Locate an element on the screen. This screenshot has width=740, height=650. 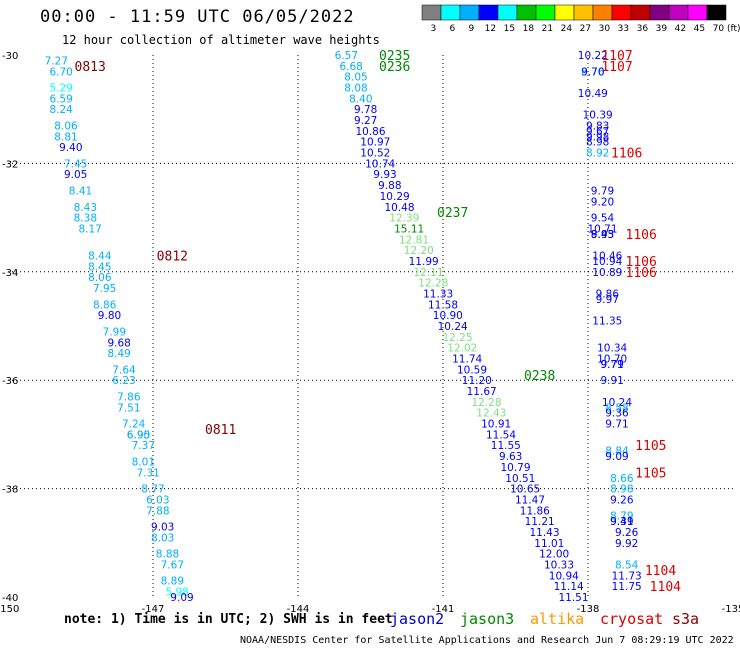
data-point-cryosat: 10.24 is located at coordinates (617, 403).